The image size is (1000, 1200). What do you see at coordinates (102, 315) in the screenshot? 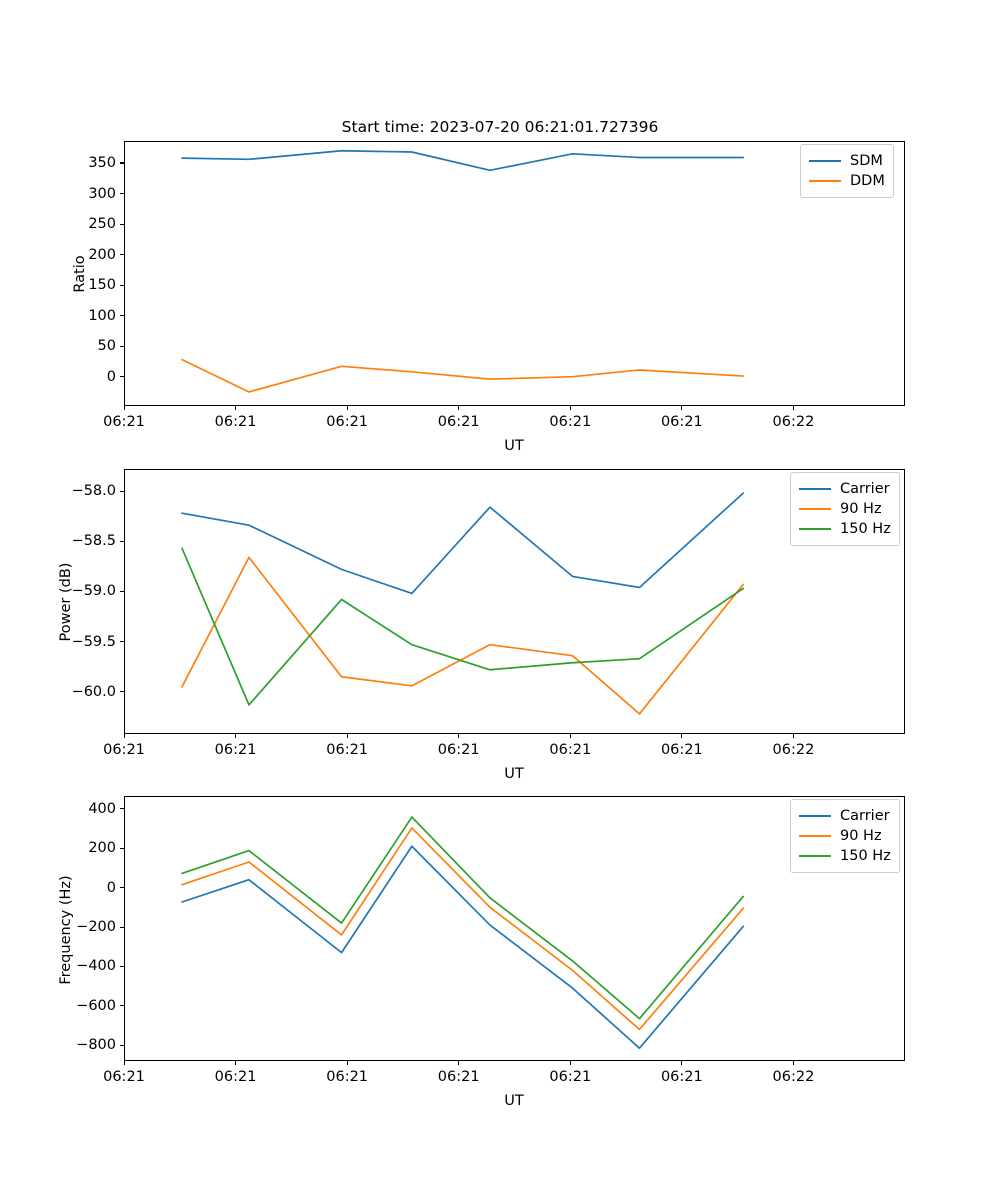
I see `ytick-label: 100` at bounding box center [102, 315].